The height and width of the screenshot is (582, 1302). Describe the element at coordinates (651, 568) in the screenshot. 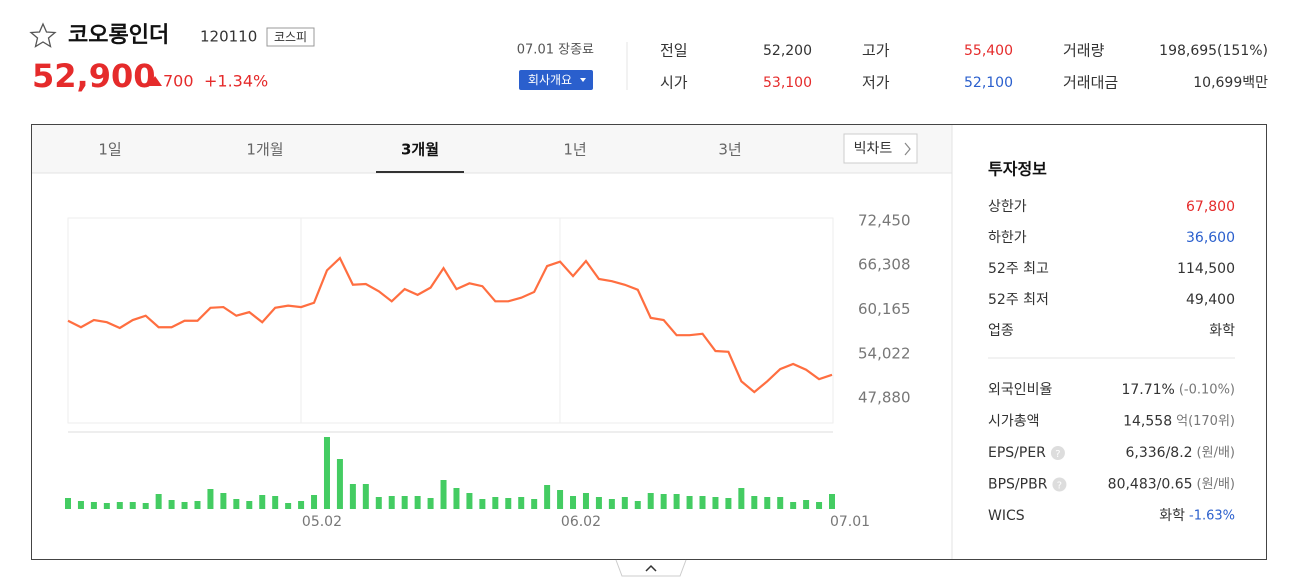

I see `collapse-tab` at that location.